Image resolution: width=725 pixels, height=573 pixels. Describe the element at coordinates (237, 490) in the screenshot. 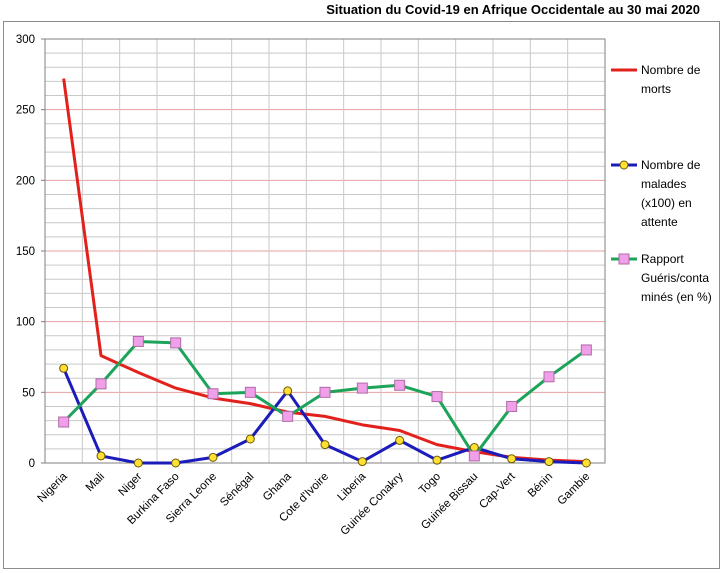

I see `x-tick-label: Sénégal` at that location.